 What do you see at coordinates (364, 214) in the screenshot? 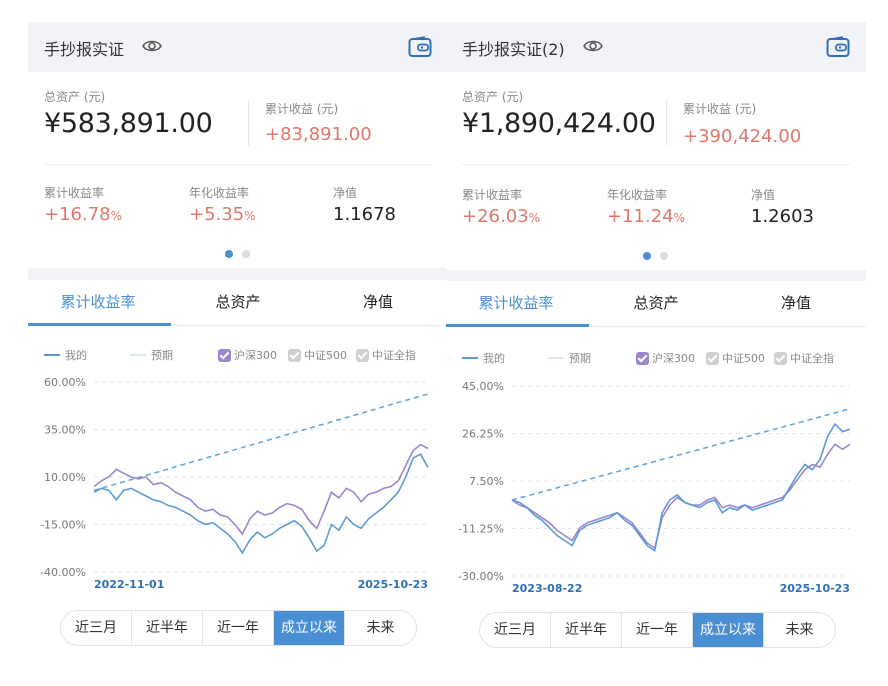
I see `nav-value: 1.1678` at bounding box center [364, 214].